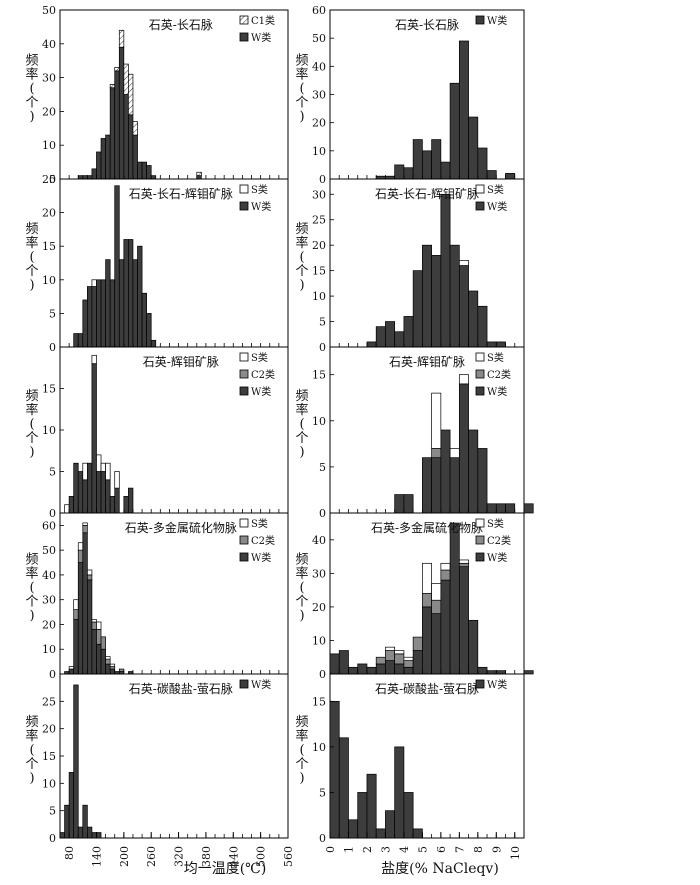 The width and height of the screenshot is (700, 885). I want to click on y-tick-label: 40, so click(49, 44).